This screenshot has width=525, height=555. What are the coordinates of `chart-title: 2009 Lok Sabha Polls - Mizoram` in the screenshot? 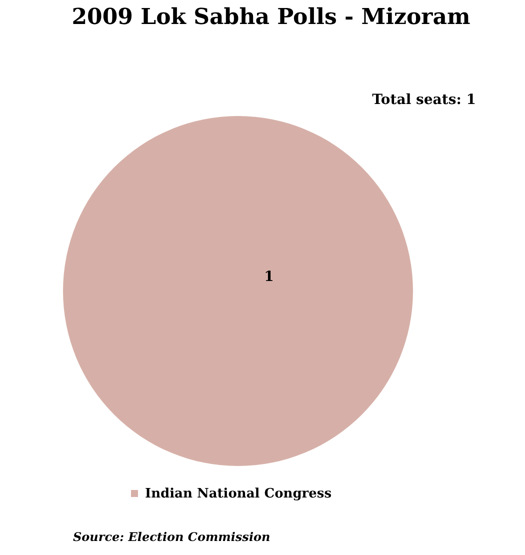 It's located at (271, 17).